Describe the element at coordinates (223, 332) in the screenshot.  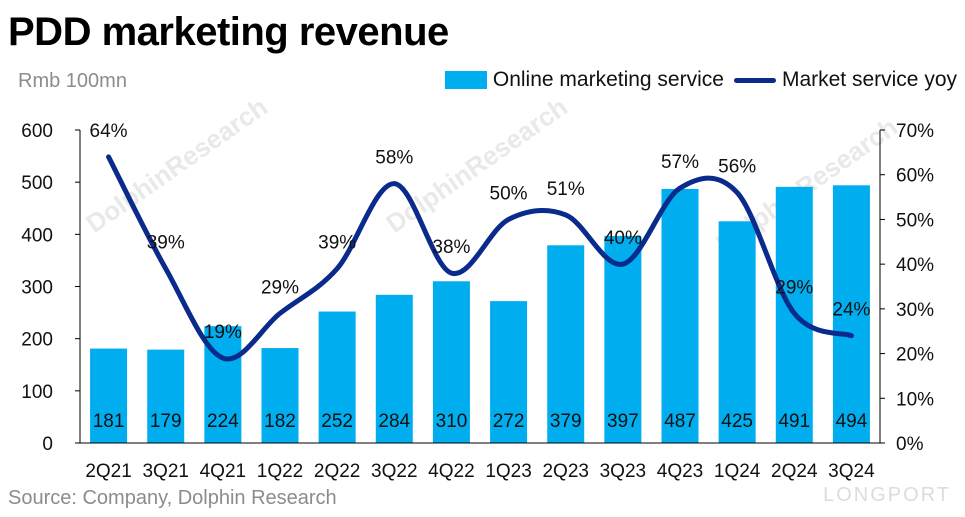
I see `line-data-label: 19%` at that location.